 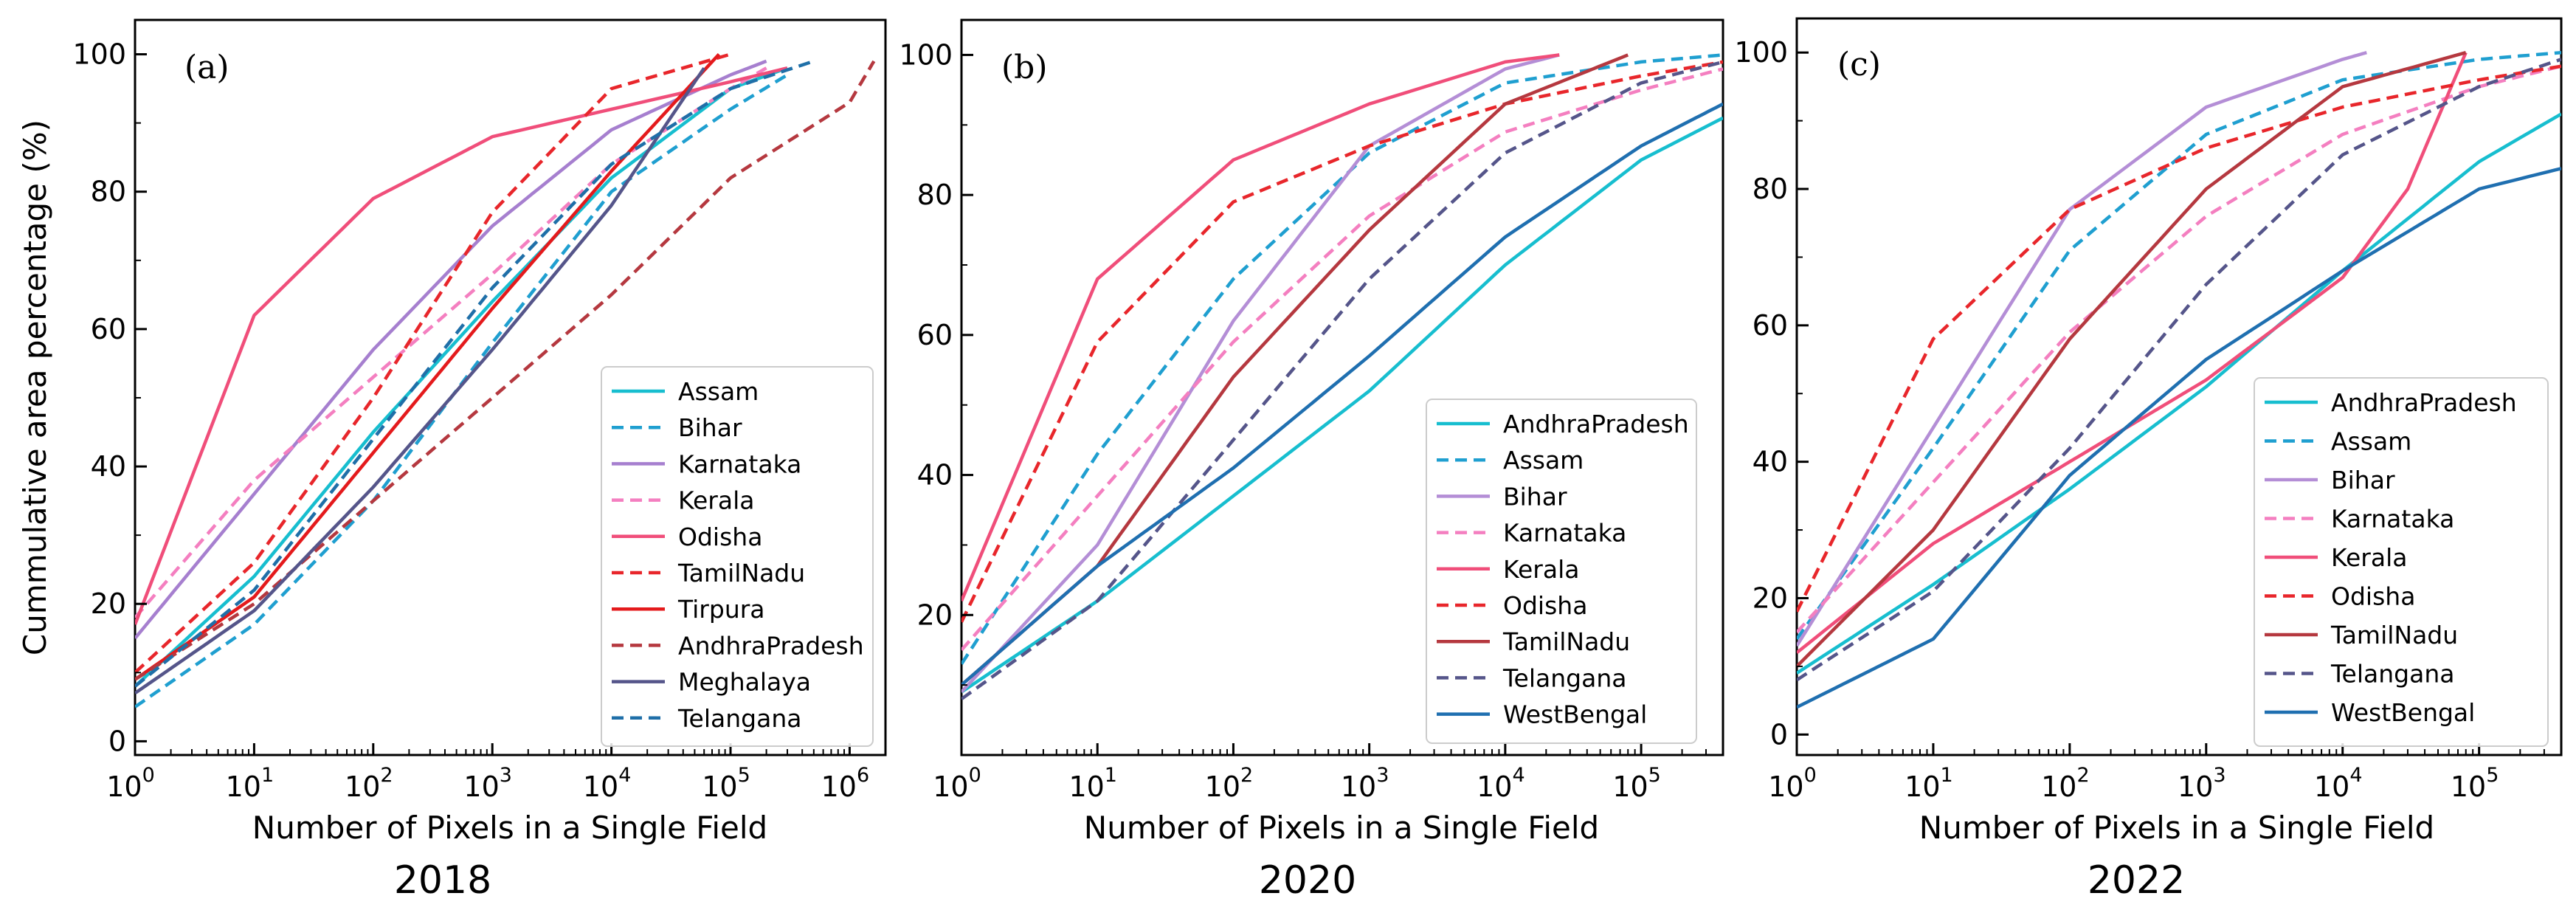 What do you see at coordinates (1307, 880) in the screenshot?
I see `year-label-b: 2020` at bounding box center [1307, 880].